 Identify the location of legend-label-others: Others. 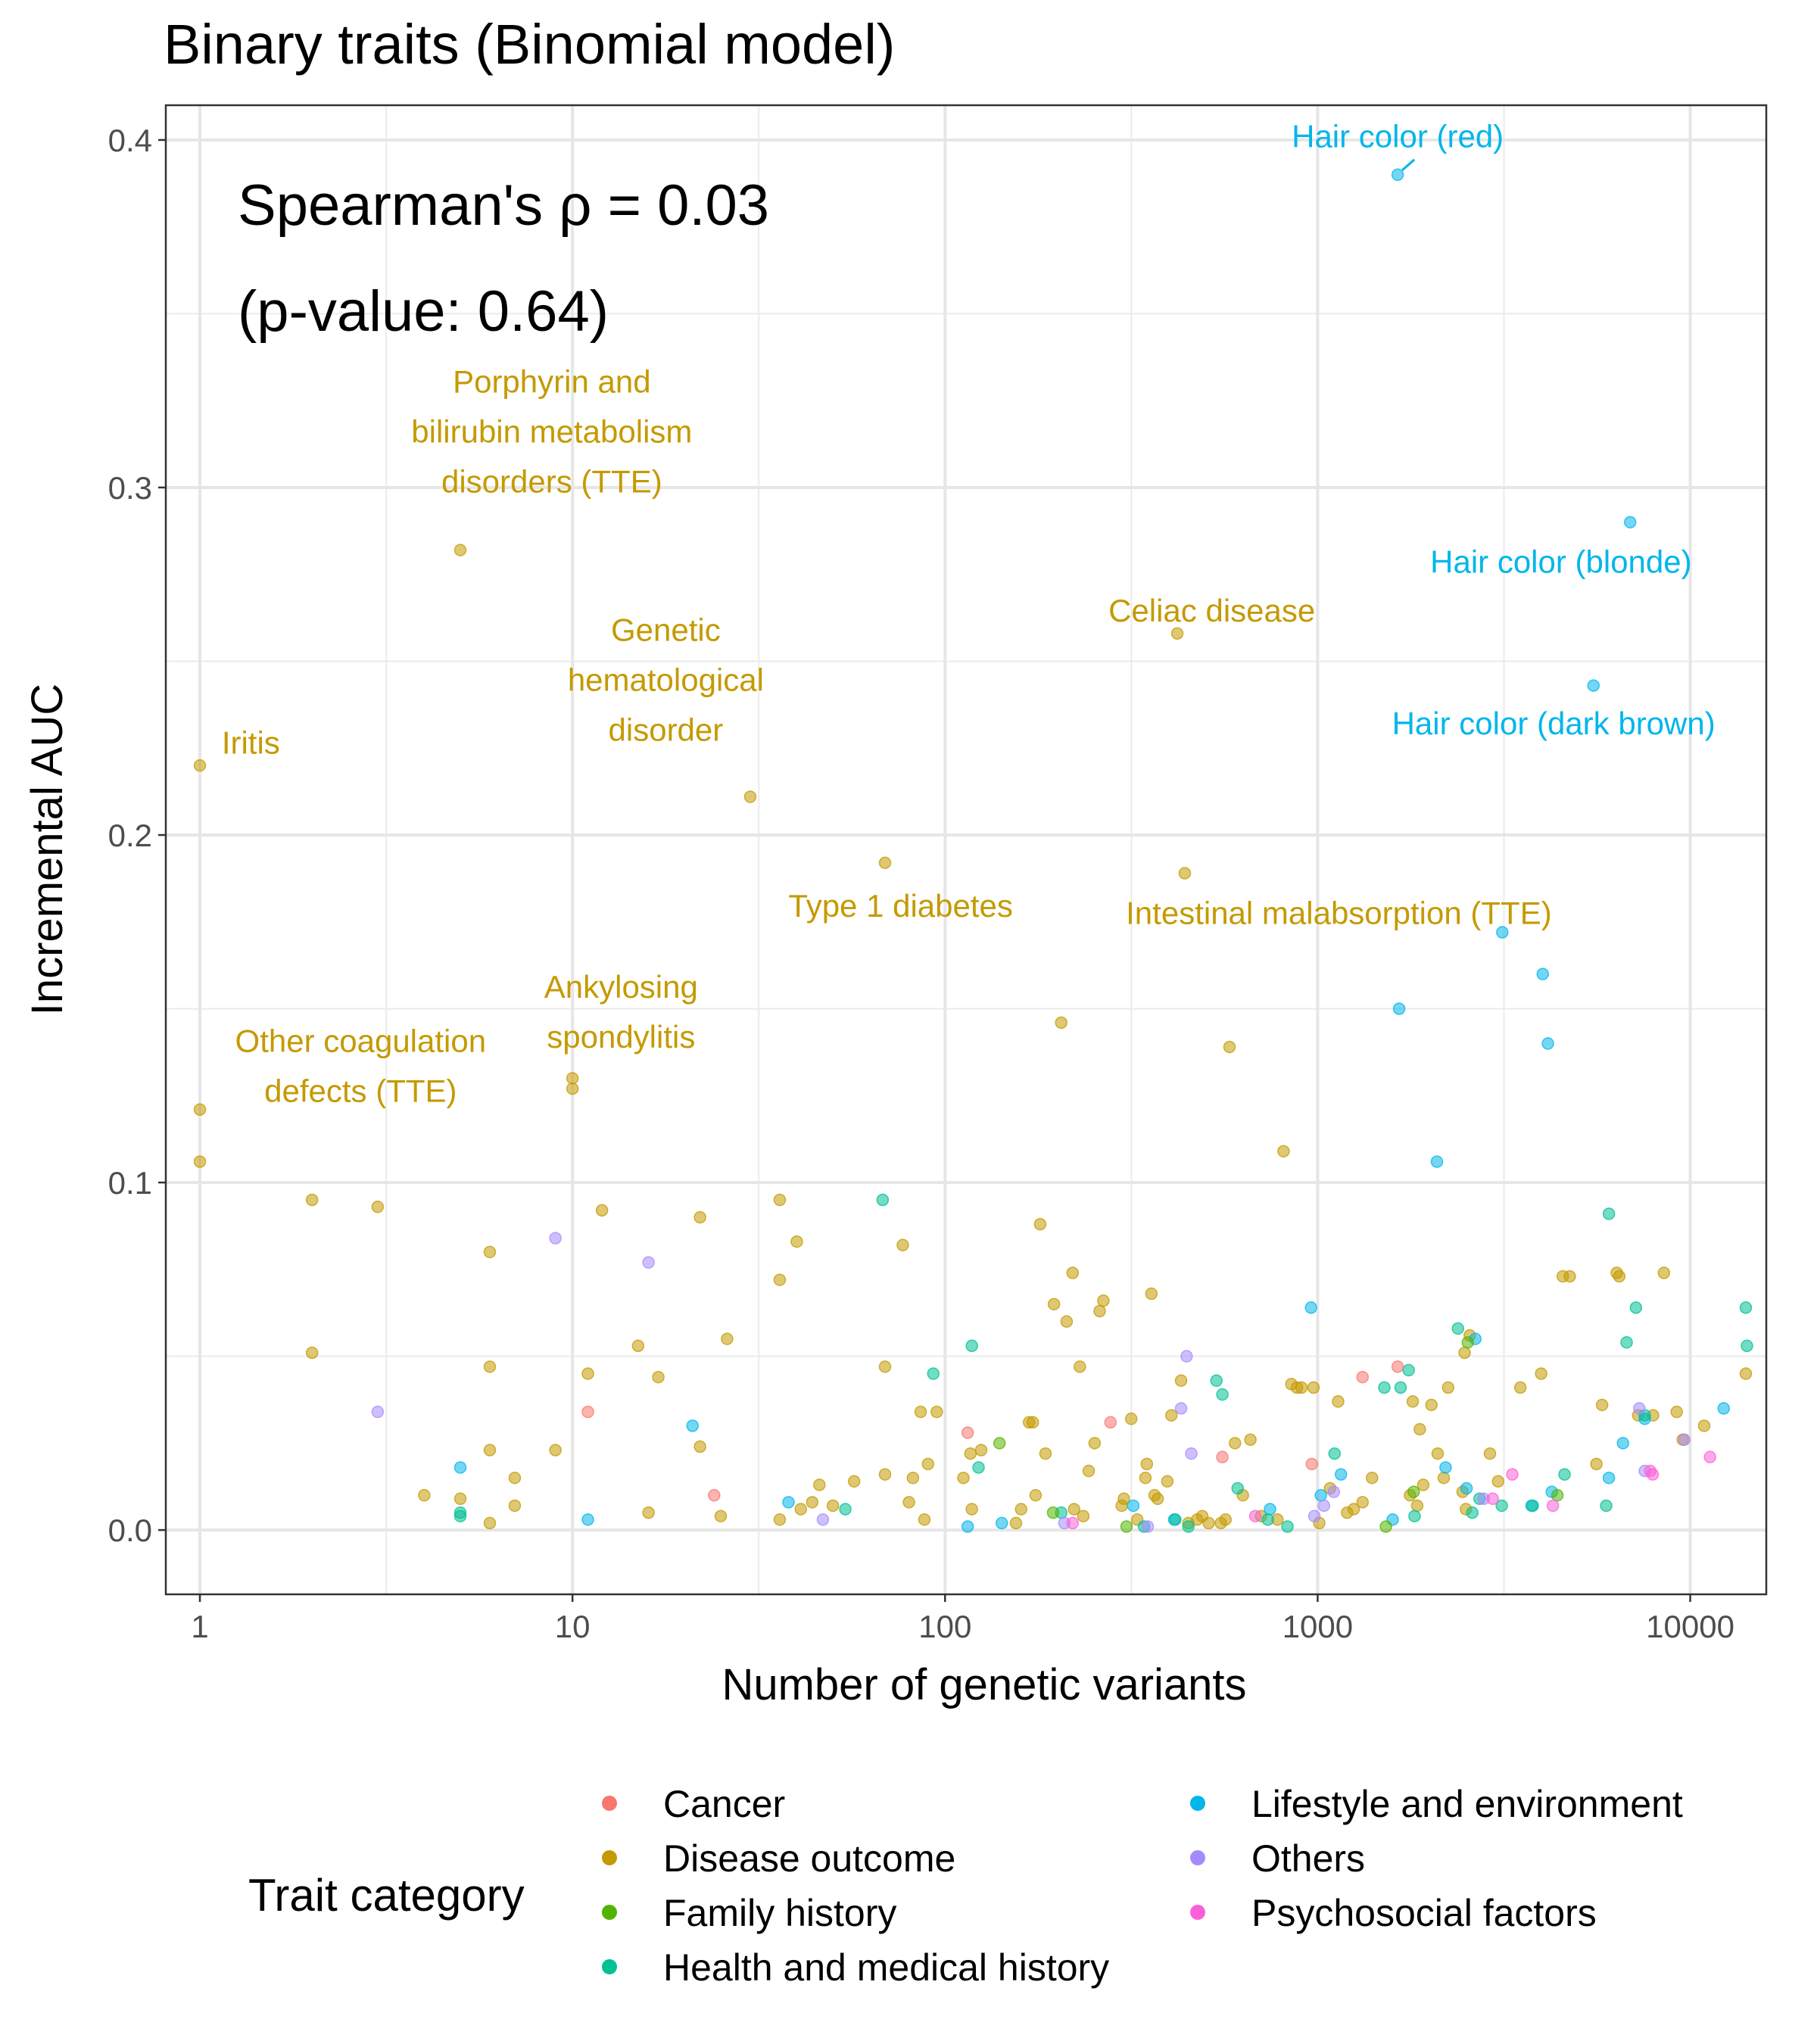
(1308, 1858).